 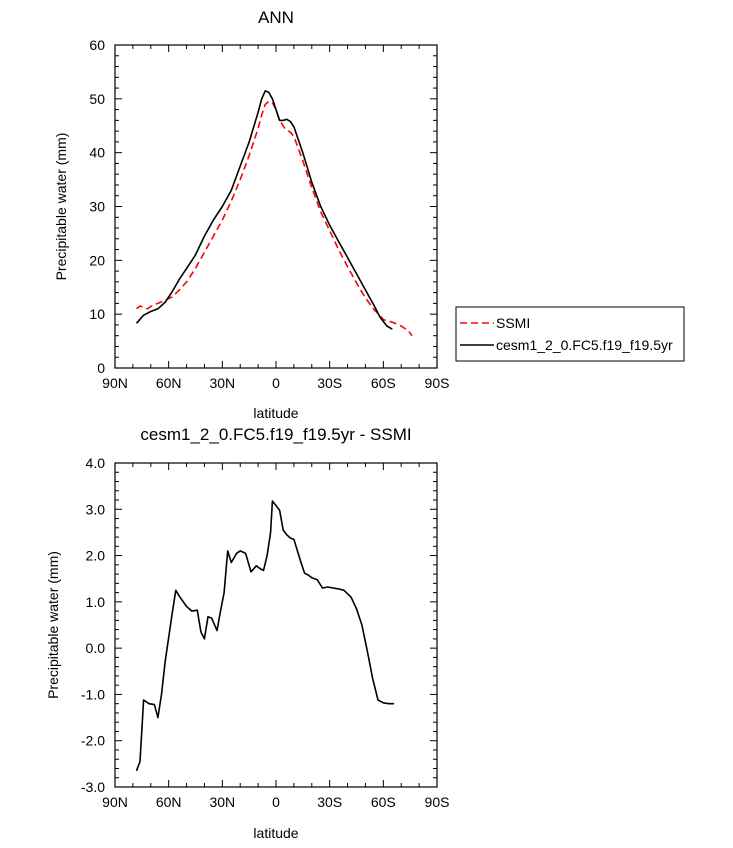 I want to click on y-tick-label: 0.0, so click(x=96, y=648).